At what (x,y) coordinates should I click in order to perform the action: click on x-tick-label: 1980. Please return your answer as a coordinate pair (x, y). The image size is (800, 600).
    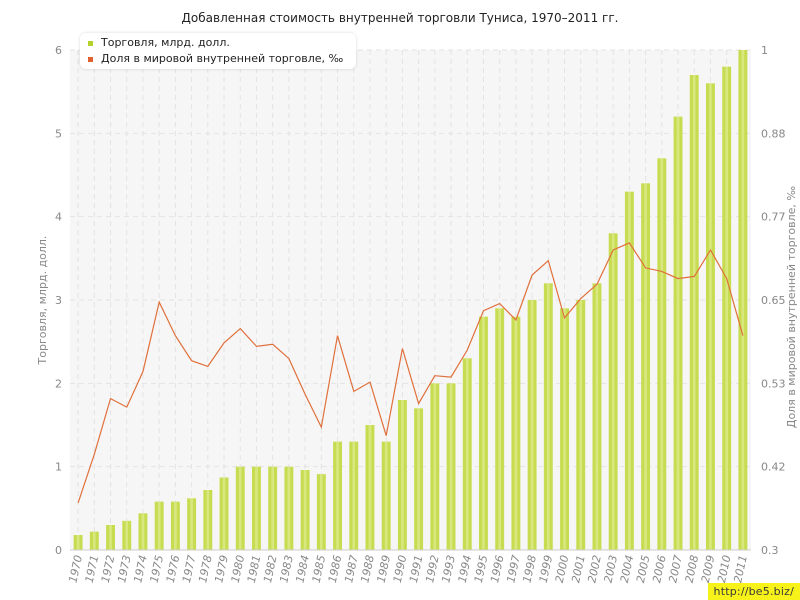
    Looking at the image, I should click on (238, 569).